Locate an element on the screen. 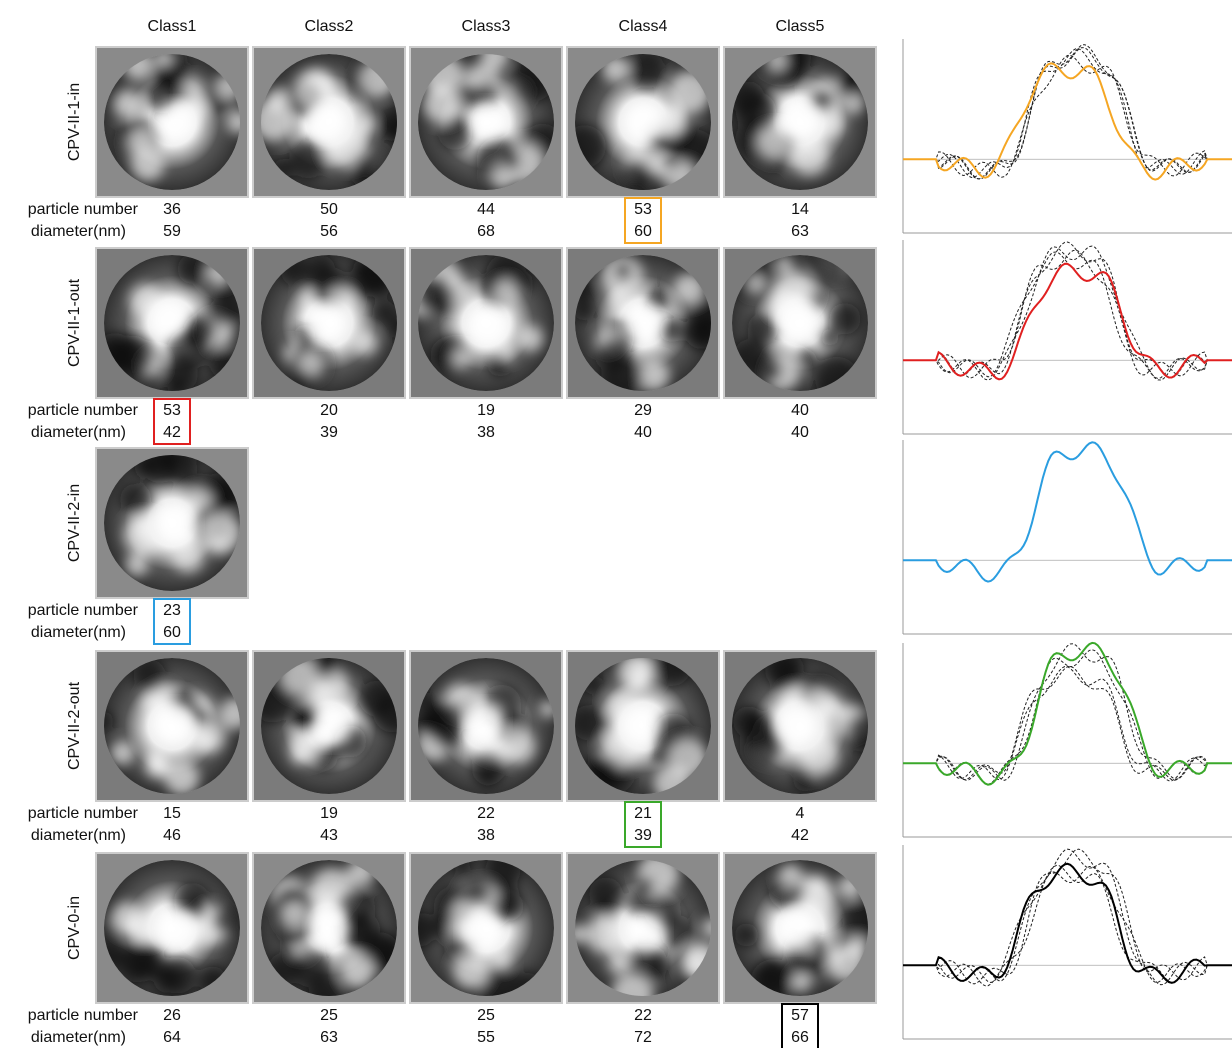 This screenshot has width=1232, height=1048. diameter: 38 is located at coordinates (486, 835).